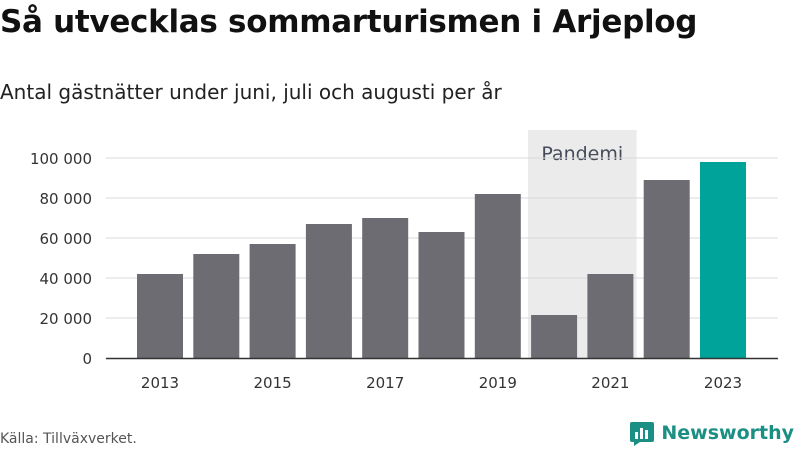 This screenshot has width=800, height=450. What do you see at coordinates (497, 276) in the screenshot?
I see `bar-2019` at bounding box center [497, 276].